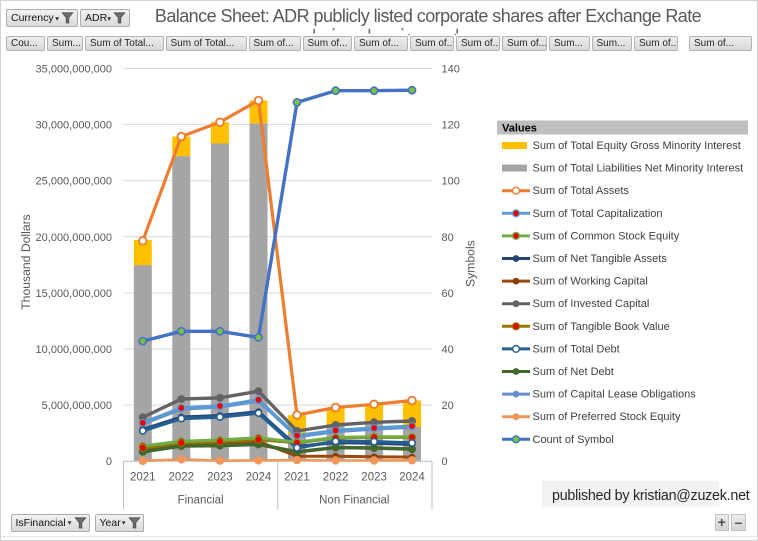  What do you see at coordinates (74, 294) in the screenshot?
I see `svg-text: 15,000,000,000` at bounding box center [74, 294].